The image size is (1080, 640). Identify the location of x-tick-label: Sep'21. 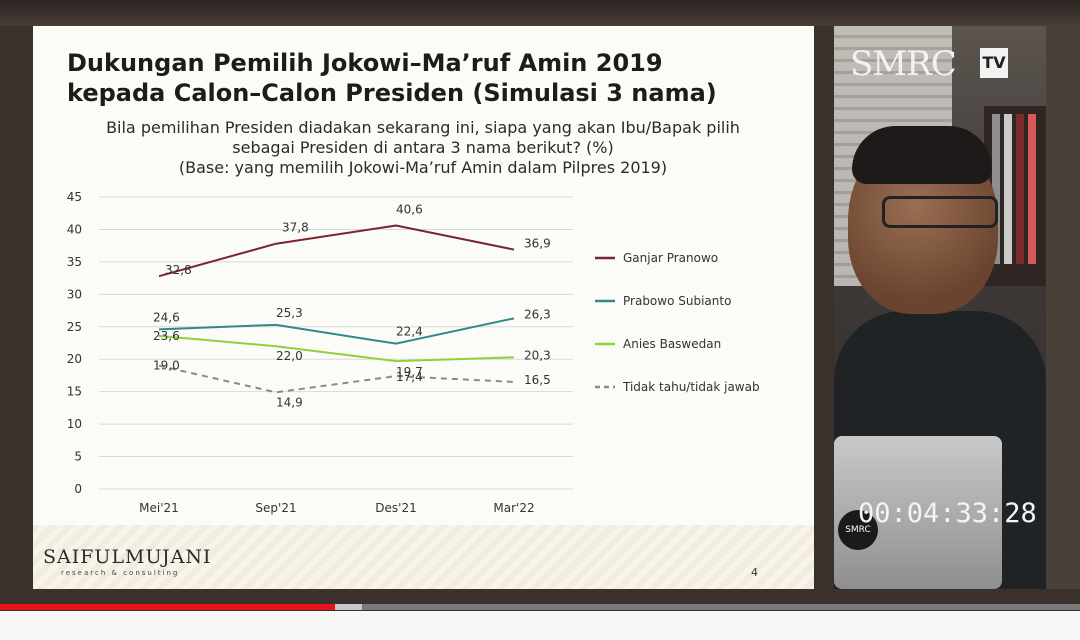
(275, 508).